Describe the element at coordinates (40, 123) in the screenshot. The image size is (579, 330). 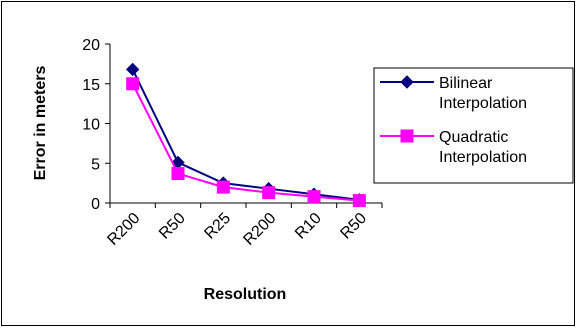
I see `y-axis-title: Error in meters` at that location.